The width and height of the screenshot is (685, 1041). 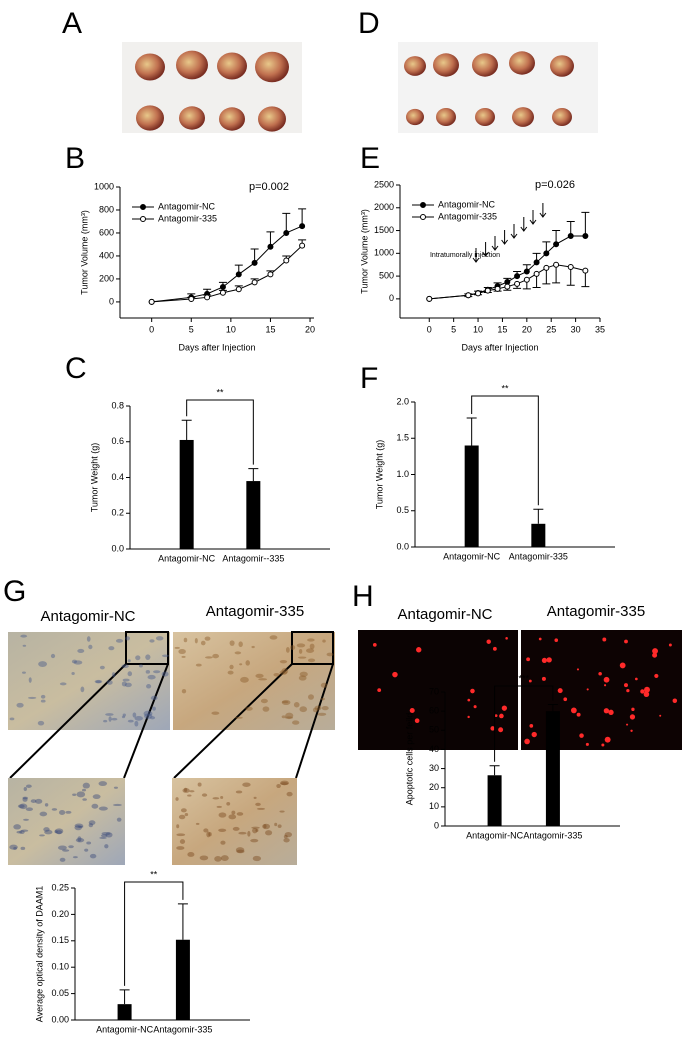 I want to click on x-tick-label: 10, so click(x=231, y=329).